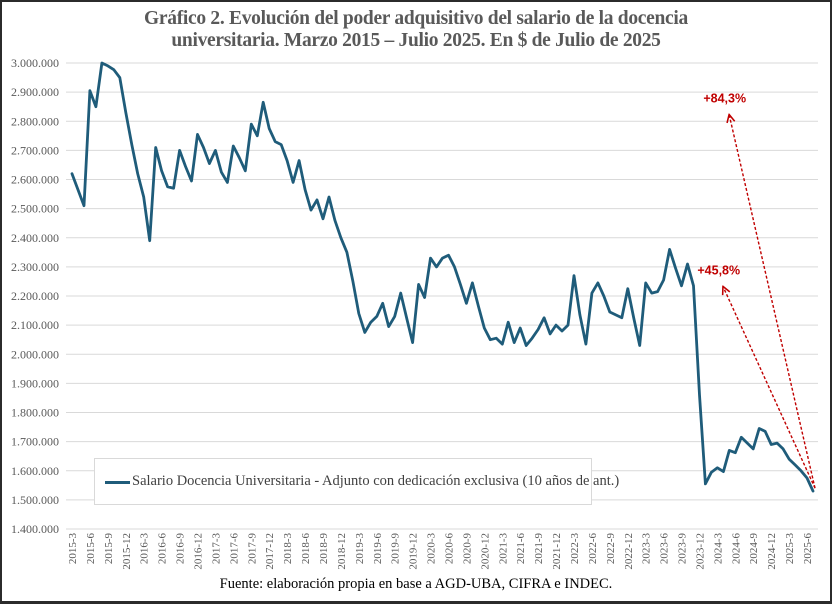 The width and height of the screenshot is (832, 604). Describe the element at coordinates (718, 549) in the screenshot. I see `x-tick-label: 2024-3` at that location.